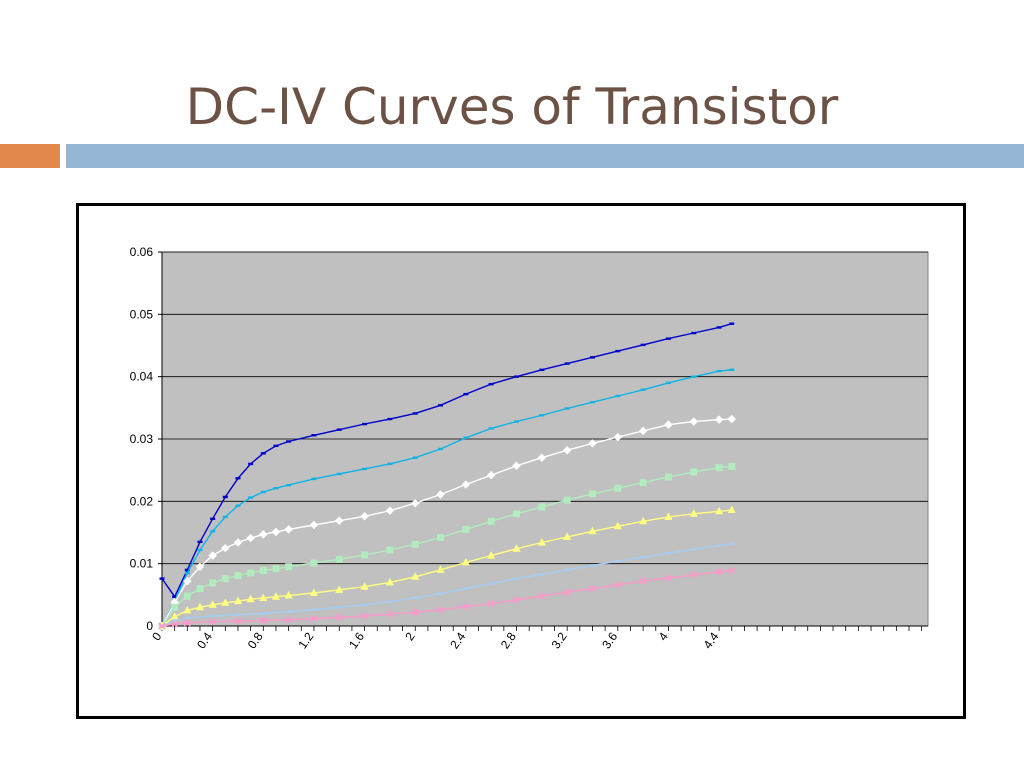  Describe the element at coordinates (149, 626) in the screenshot. I see `y-tick-label: 0` at that location.